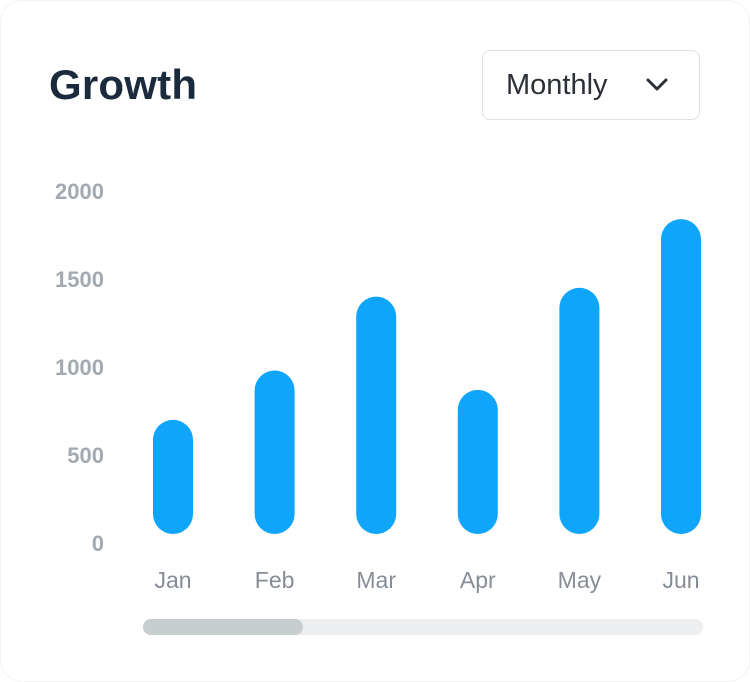 This screenshot has height=682, width=750. What do you see at coordinates (478, 580) in the screenshot?
I see `x-tick-label: Apr` at bounding box center [478, 580].